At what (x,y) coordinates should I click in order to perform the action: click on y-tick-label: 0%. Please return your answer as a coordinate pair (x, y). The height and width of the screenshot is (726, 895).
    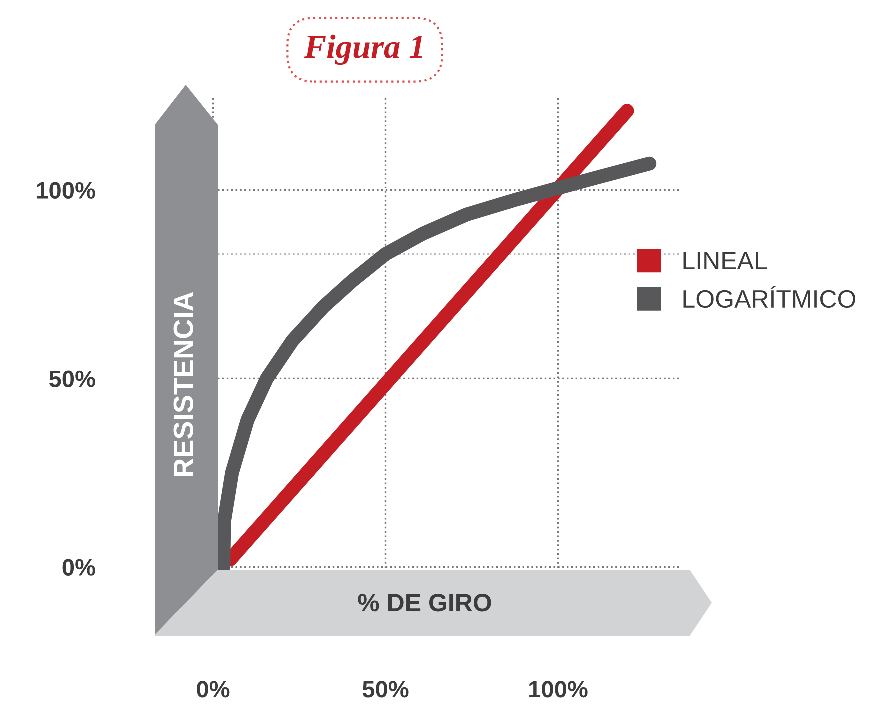
    Looking at the image, I should click on (79, 567).